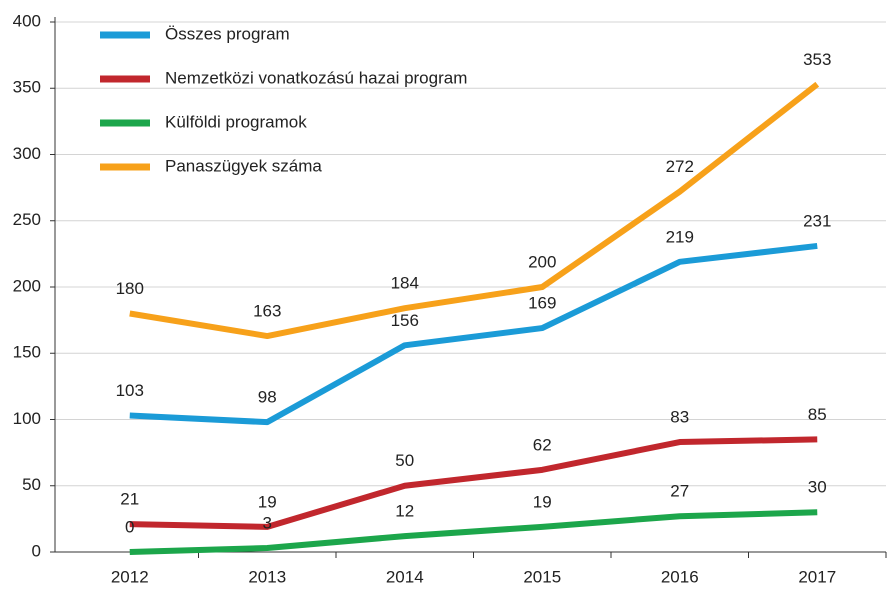 The image size is (890, 589). What do you see at coordinates (236, 121) in the screenshot?
I see `legend-label: Külföldi programok` at bounding box center [236, 121].